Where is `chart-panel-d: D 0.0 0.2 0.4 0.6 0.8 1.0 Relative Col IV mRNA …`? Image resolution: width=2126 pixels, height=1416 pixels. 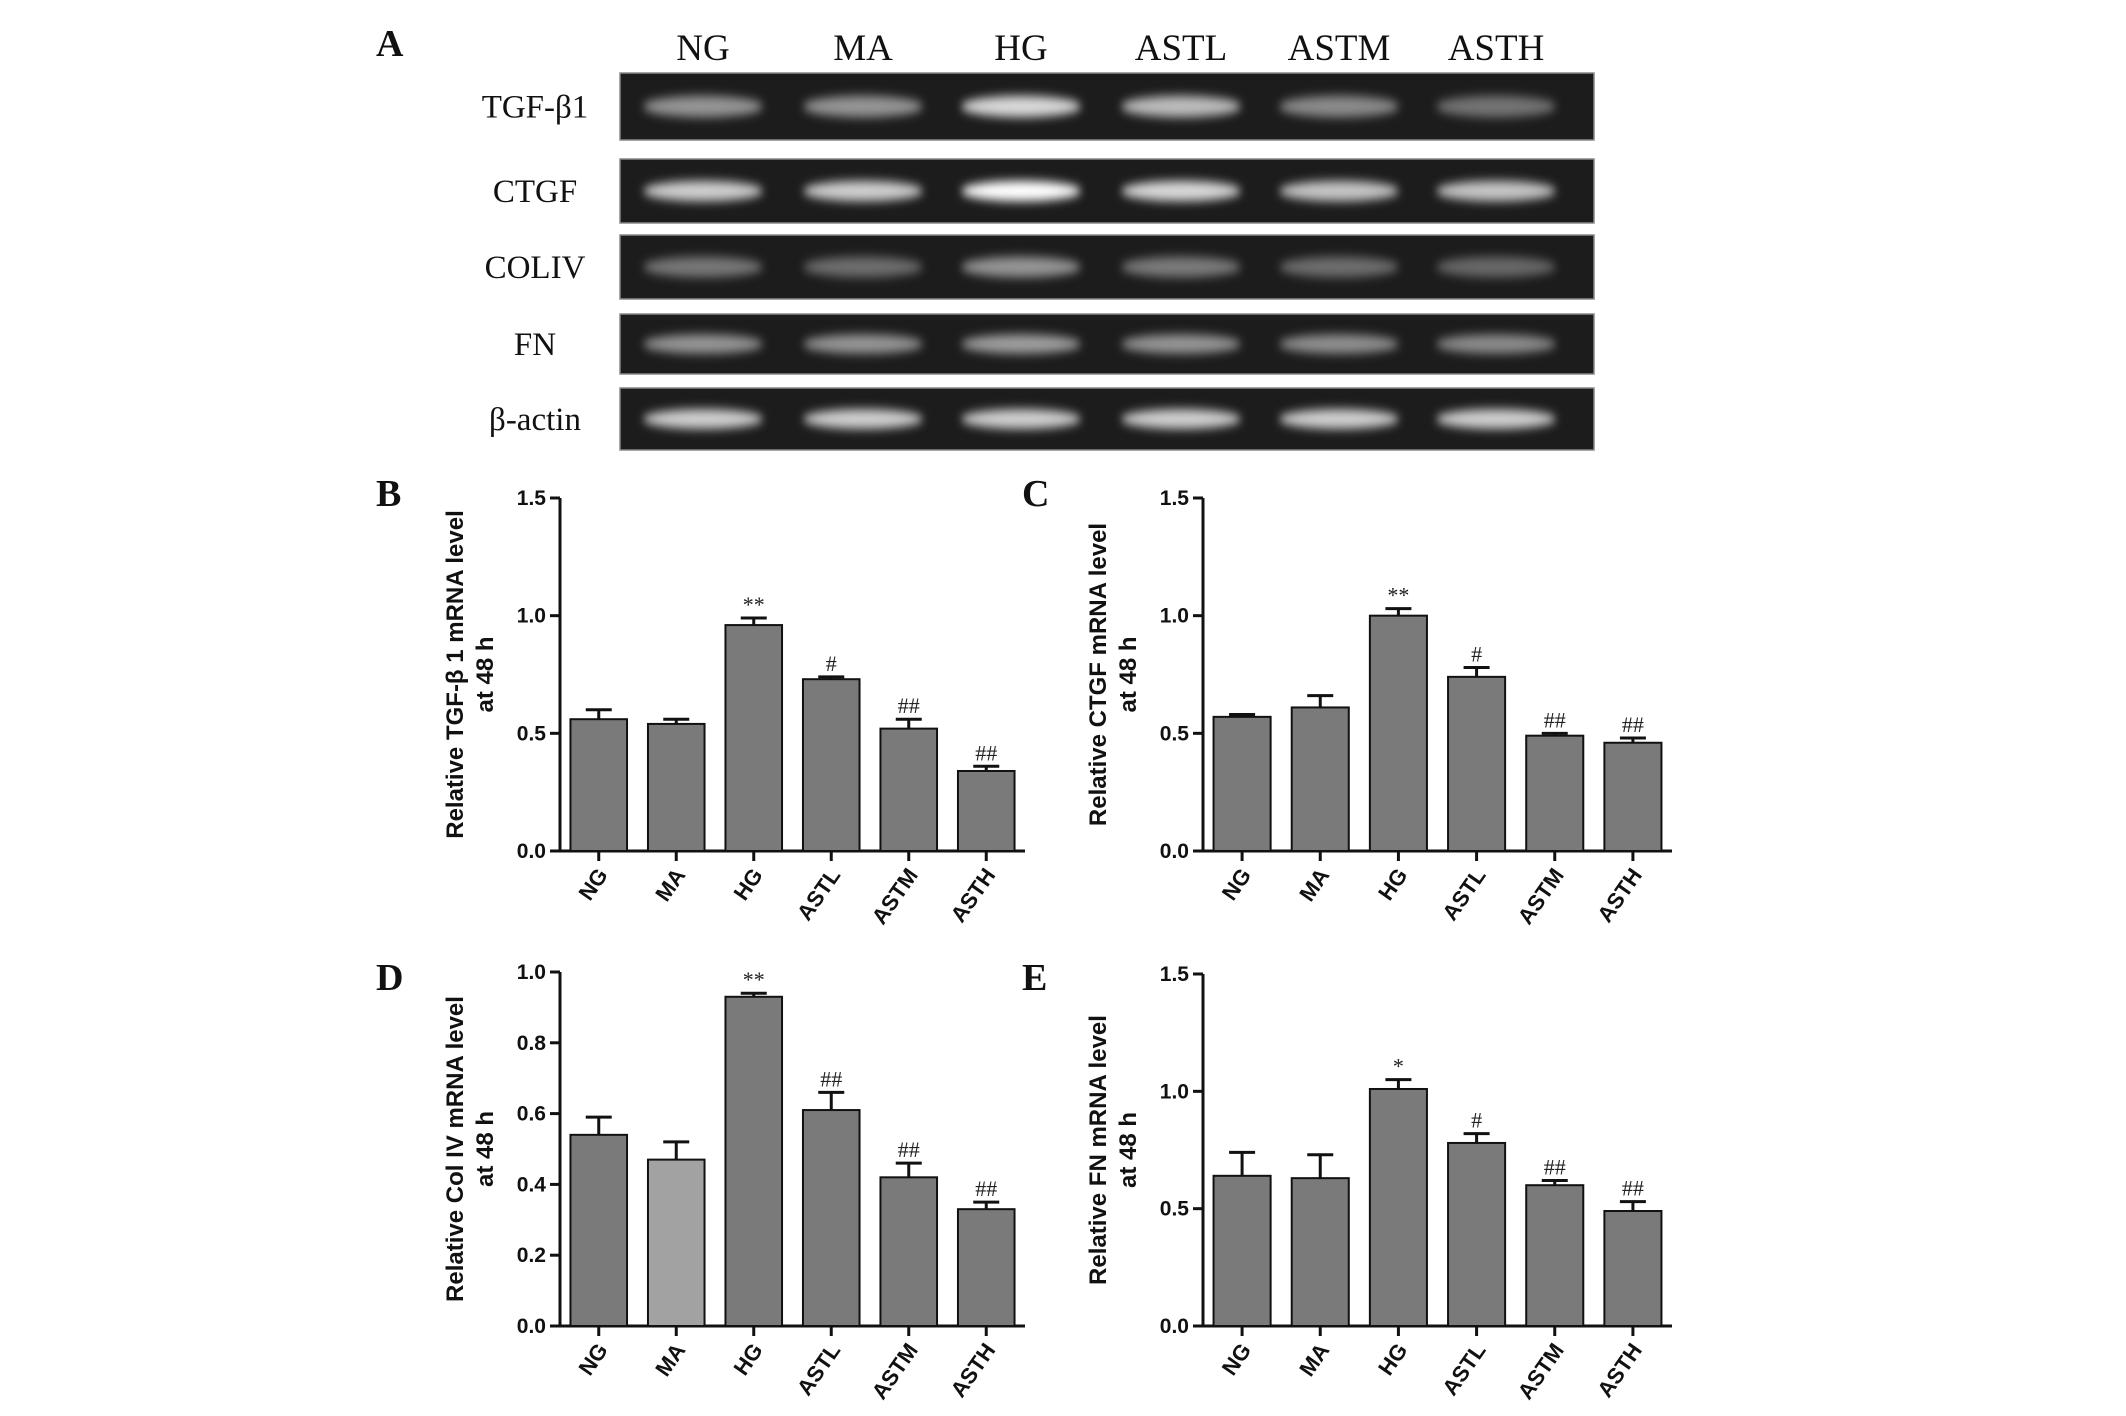 chart-panel-d: D 0.0 0.2 0.4 0.6 0.8 1.0 Relative Col IV mRNA … is located at coordinates (700, 1180).